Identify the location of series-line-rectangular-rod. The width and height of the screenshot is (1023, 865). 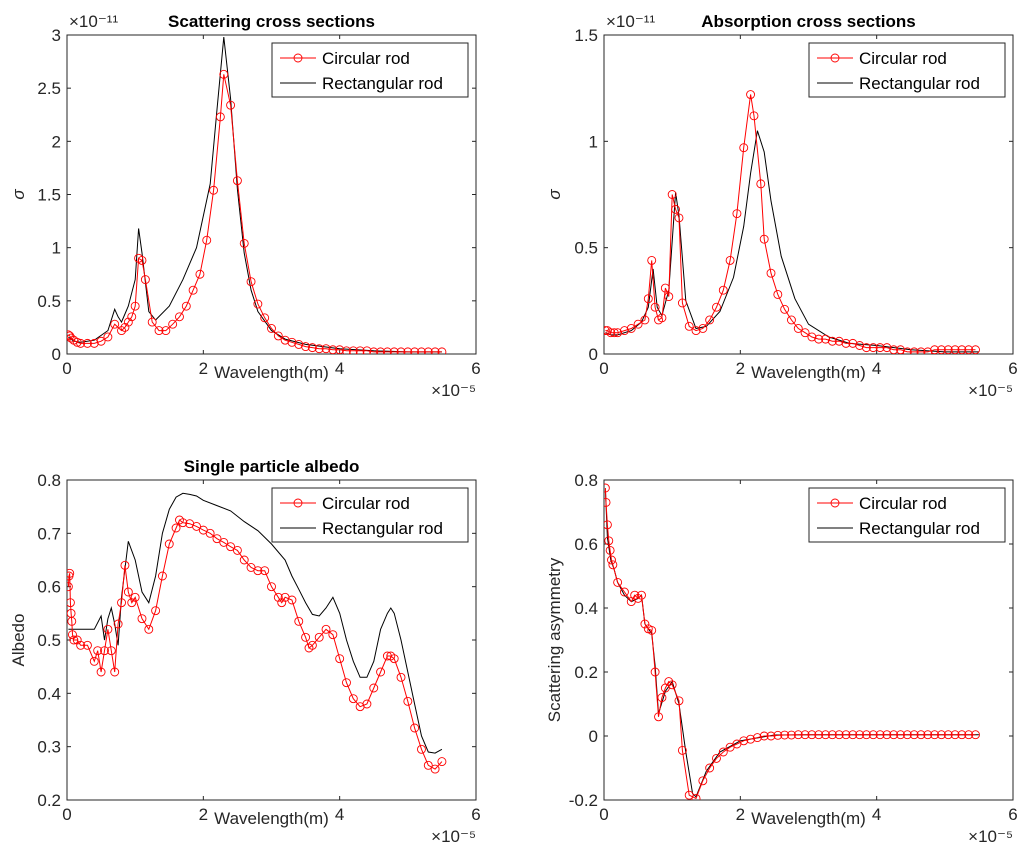
(255, 195).